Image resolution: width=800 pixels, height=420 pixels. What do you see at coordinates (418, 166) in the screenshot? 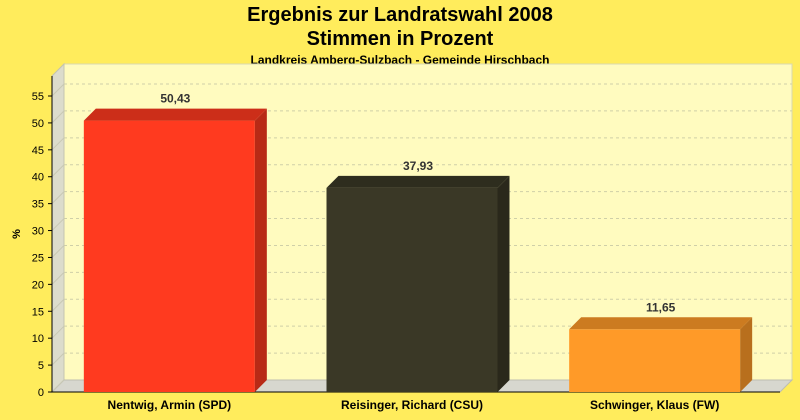
I see `data-label: 37,93` at bounding box center [418, 166].